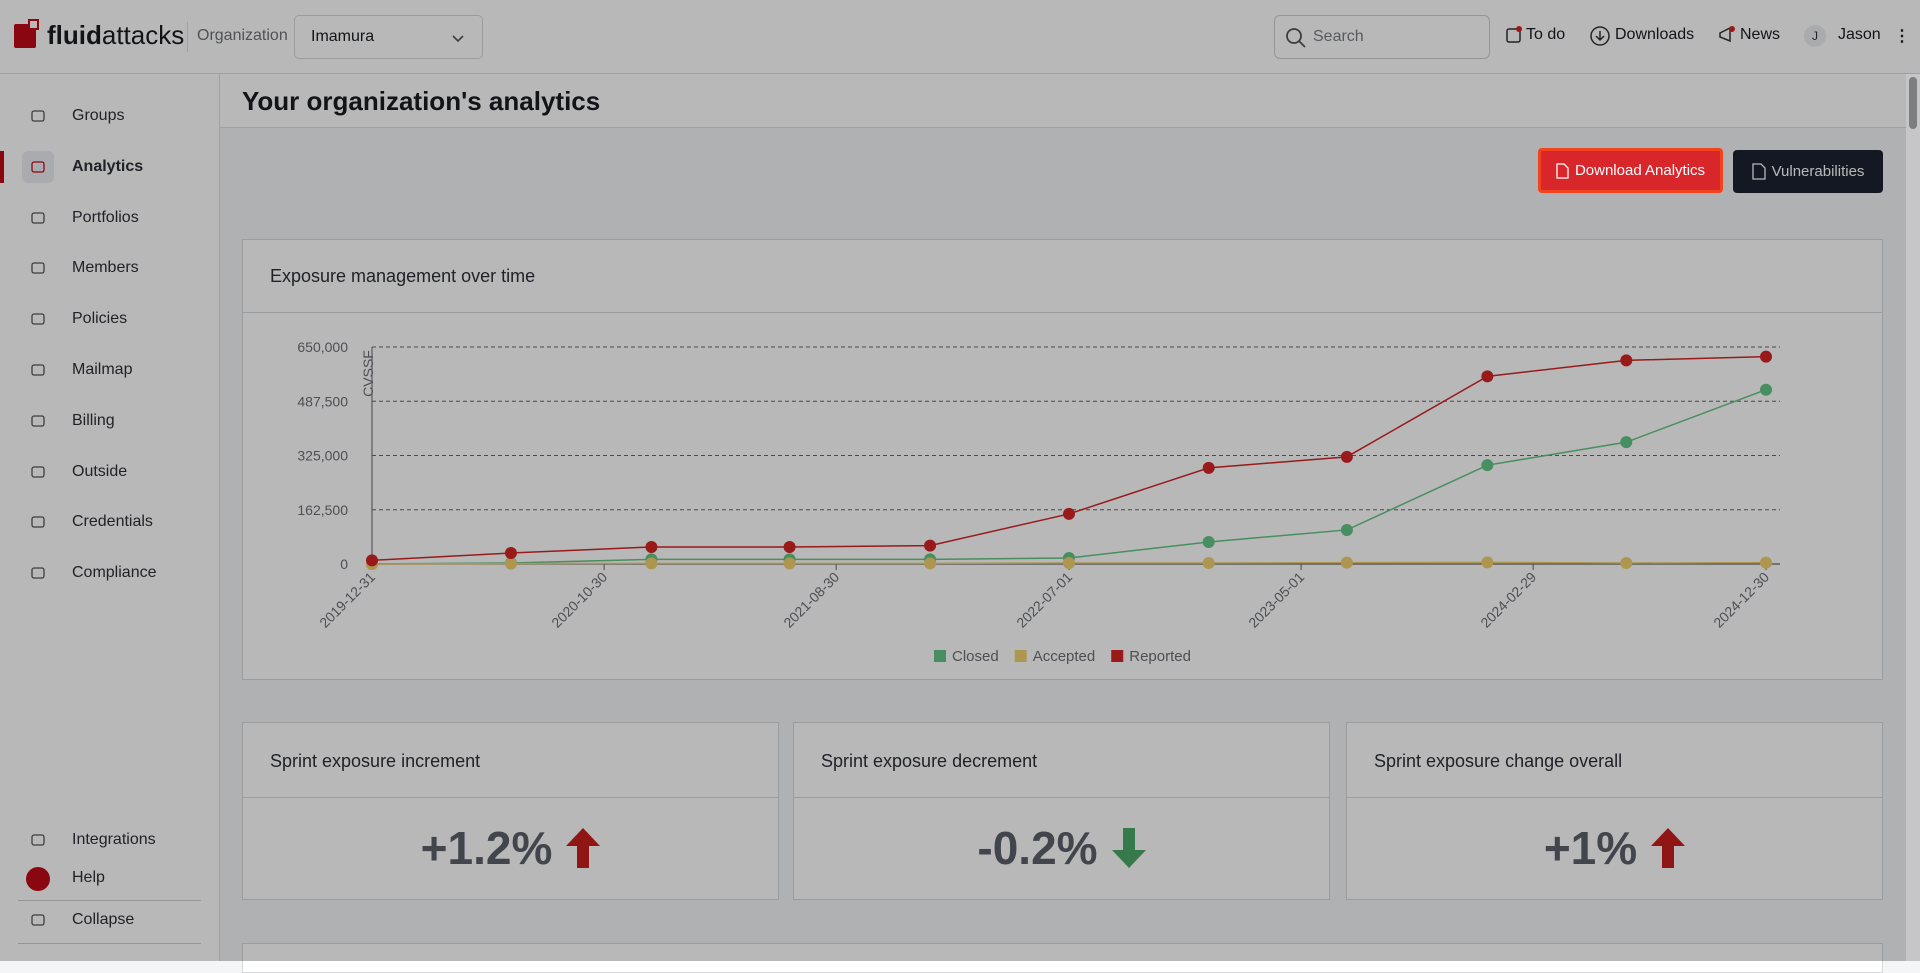 The width and height of the screenshot is (1920, 973). Describe the element at coordinates (93, 420) in the screenshot. I see `nav-label: Billing` at that location.